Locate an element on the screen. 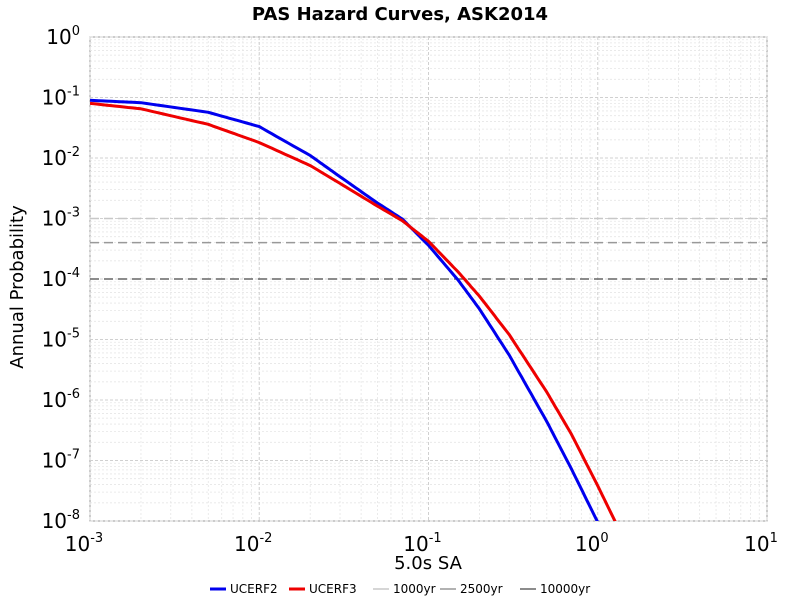 The height and width of the screenshot is (604, 800). y-axis-label: Annual Probability is located at coordinates (17, 287).